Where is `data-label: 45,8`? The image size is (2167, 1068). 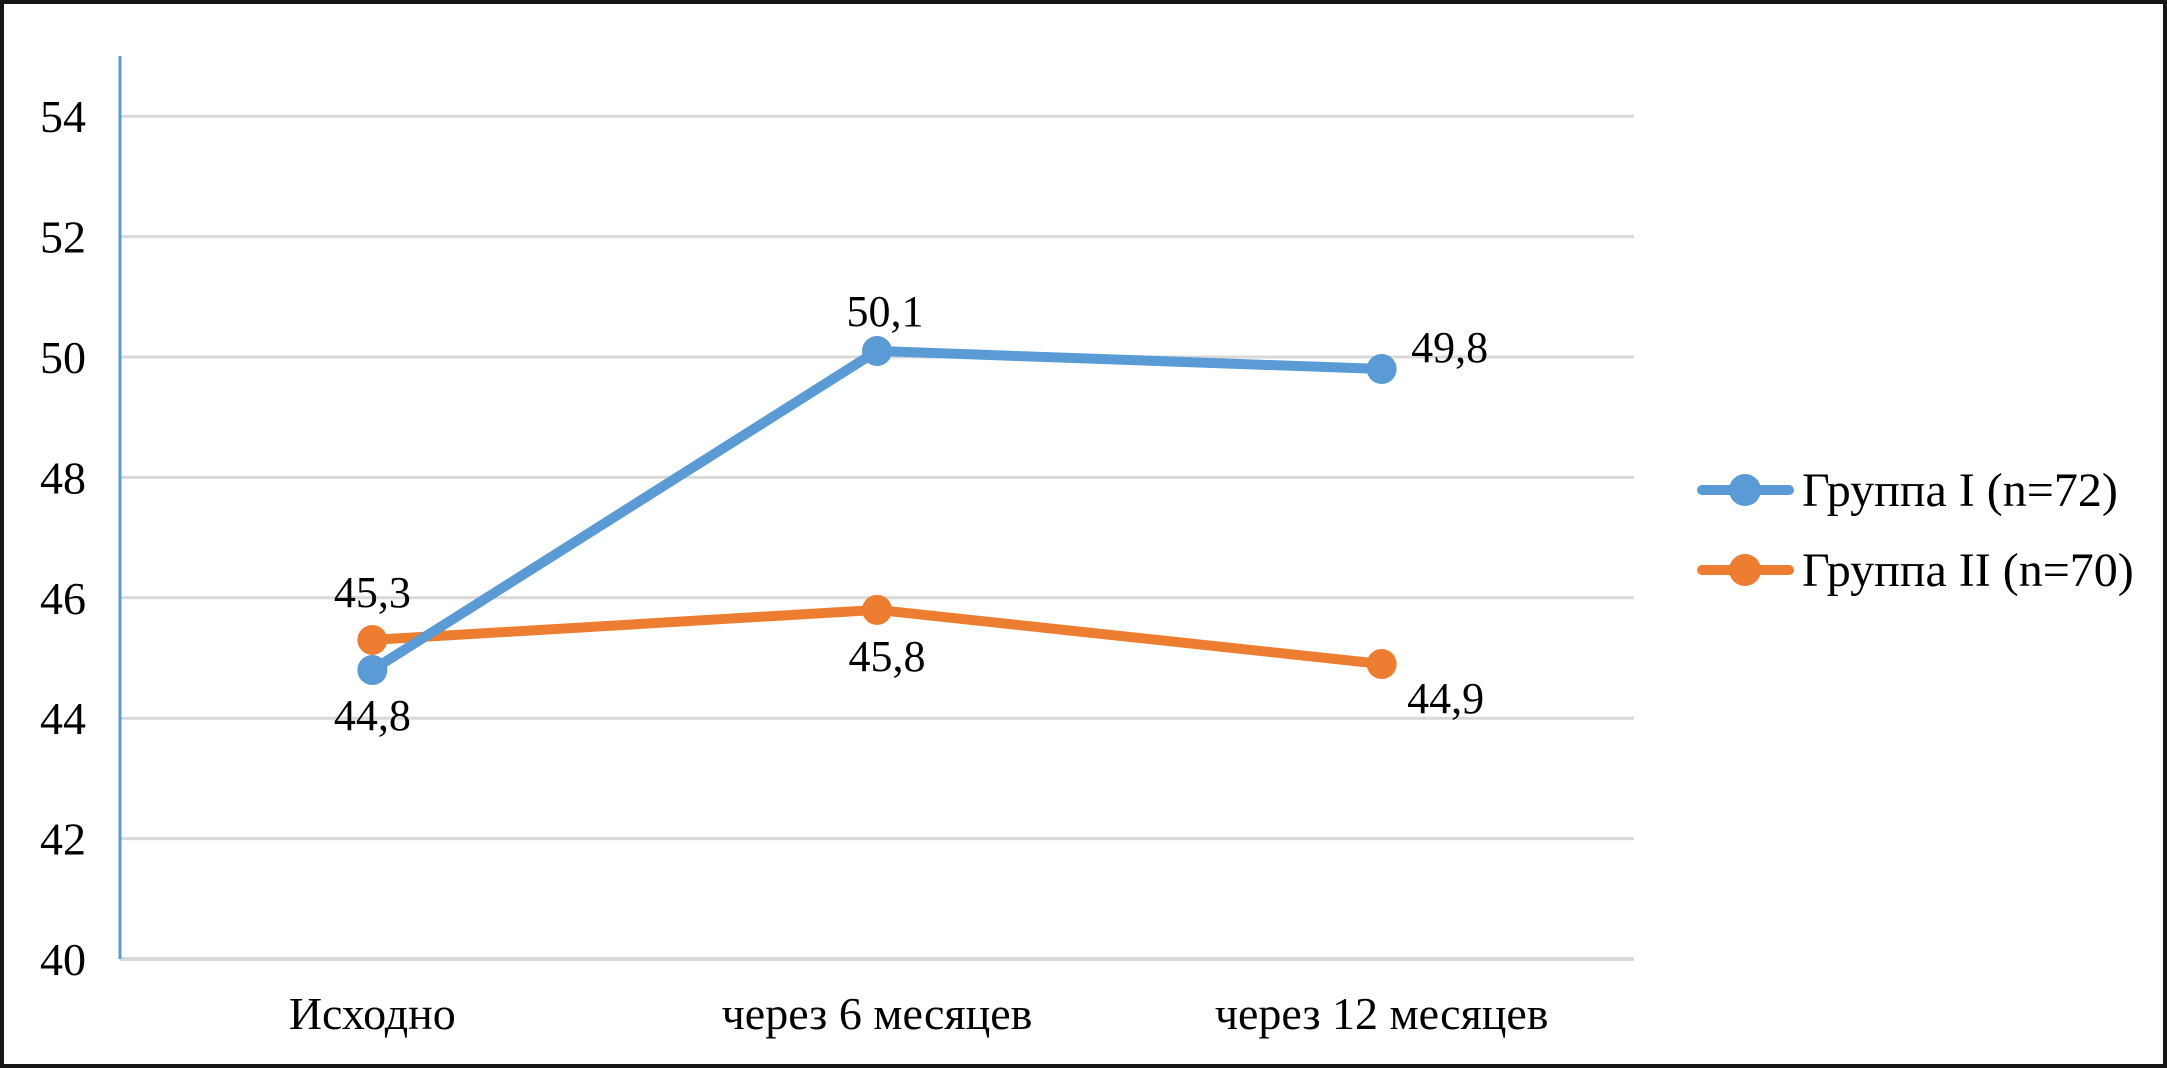 data-label: 45,8 is located at coordinates (887, 656).